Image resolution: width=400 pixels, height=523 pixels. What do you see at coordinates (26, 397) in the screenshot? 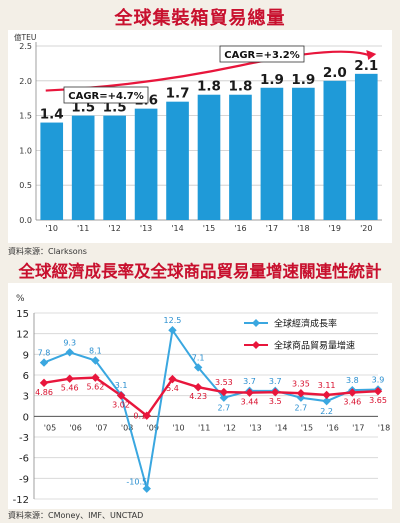
I see `y-tick-label: 3` at bounding box center [26, 397].